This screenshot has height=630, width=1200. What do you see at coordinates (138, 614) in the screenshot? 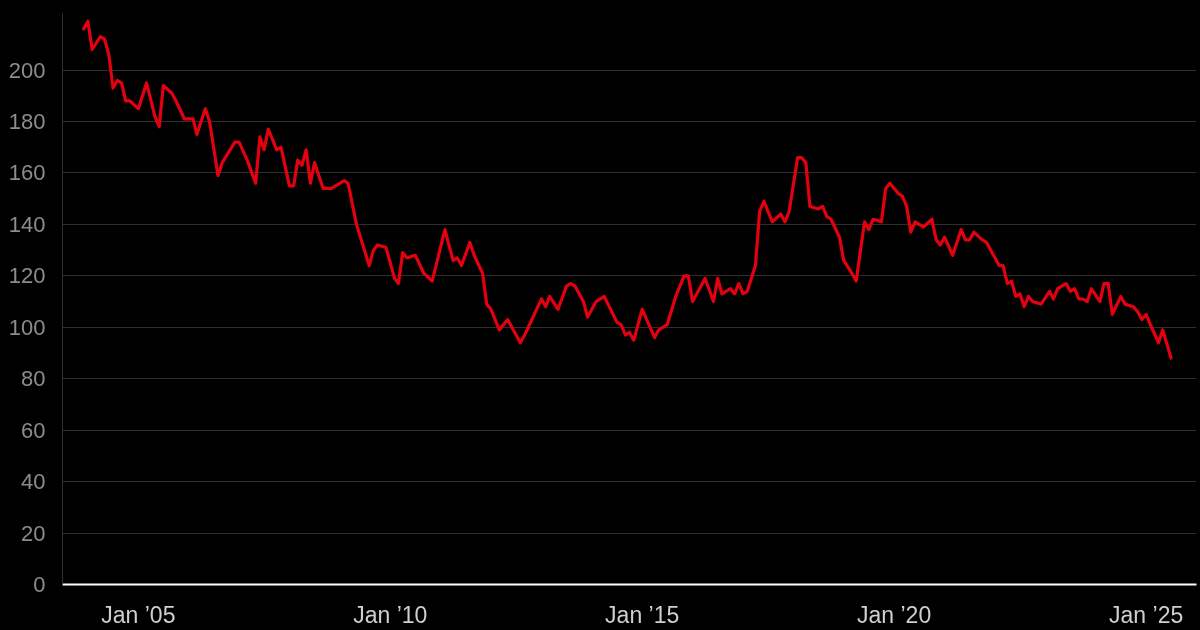
I see `x-tick-label: Jan ’05` at bounding box center [138, 614].